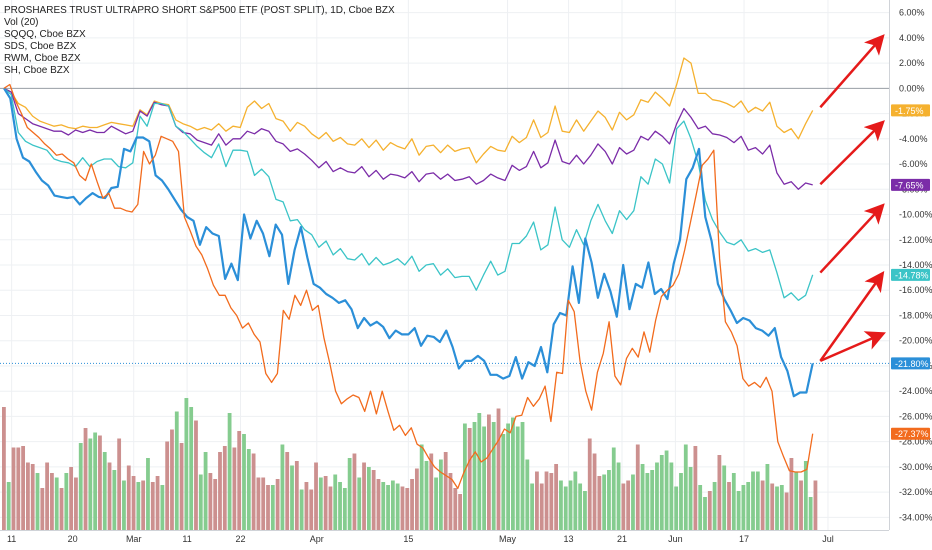  What do you see at coordinates (37, 70) in the screenshot?
I see `legend-sh: SH, Cboe BZX` at bounding box center [37, 70].